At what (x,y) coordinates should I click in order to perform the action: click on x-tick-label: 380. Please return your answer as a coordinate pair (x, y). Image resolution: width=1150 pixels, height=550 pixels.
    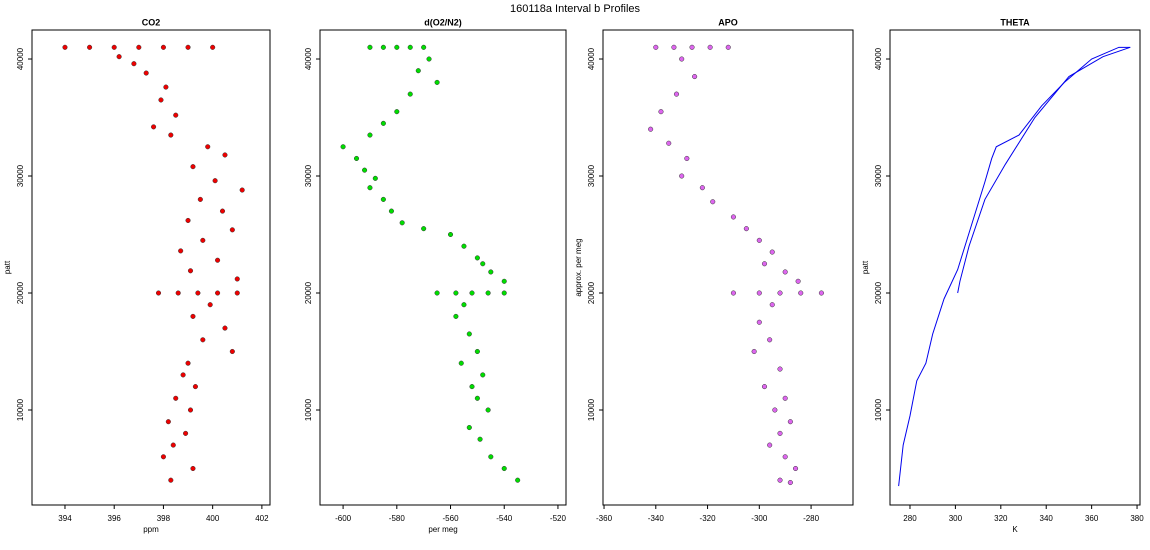
    Looking at the image, I should click on (1137, 518).